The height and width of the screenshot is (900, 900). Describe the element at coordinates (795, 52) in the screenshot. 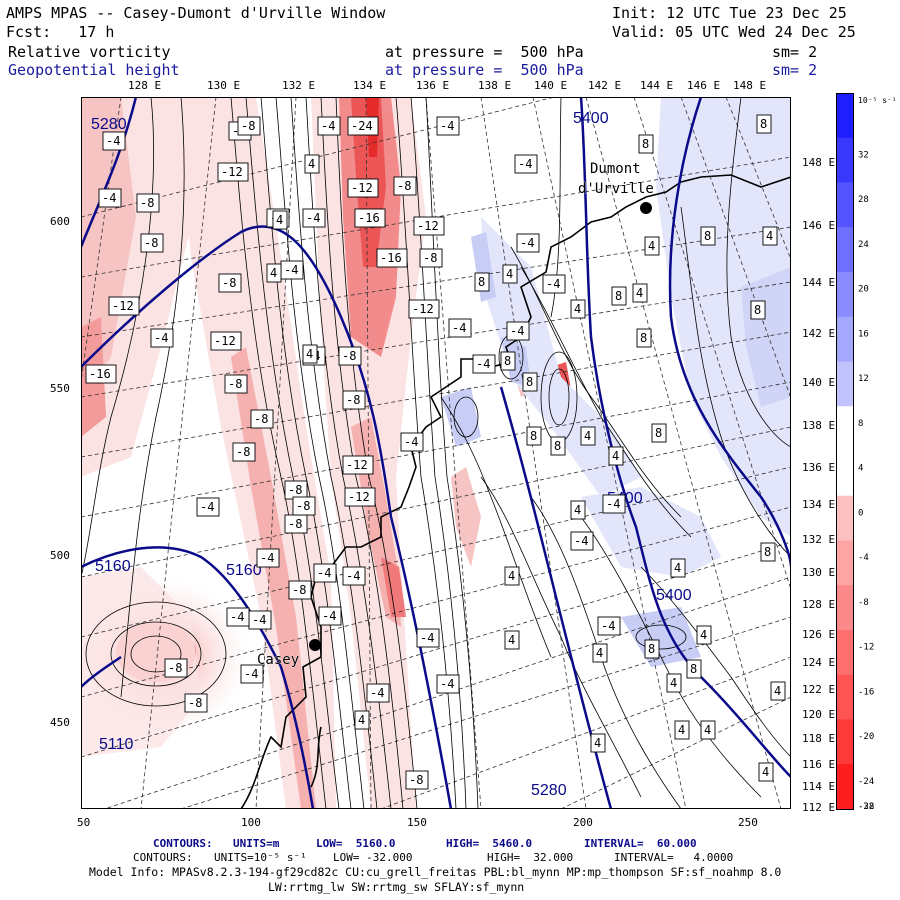

I see `field1-sm: sm= 2` at that location.